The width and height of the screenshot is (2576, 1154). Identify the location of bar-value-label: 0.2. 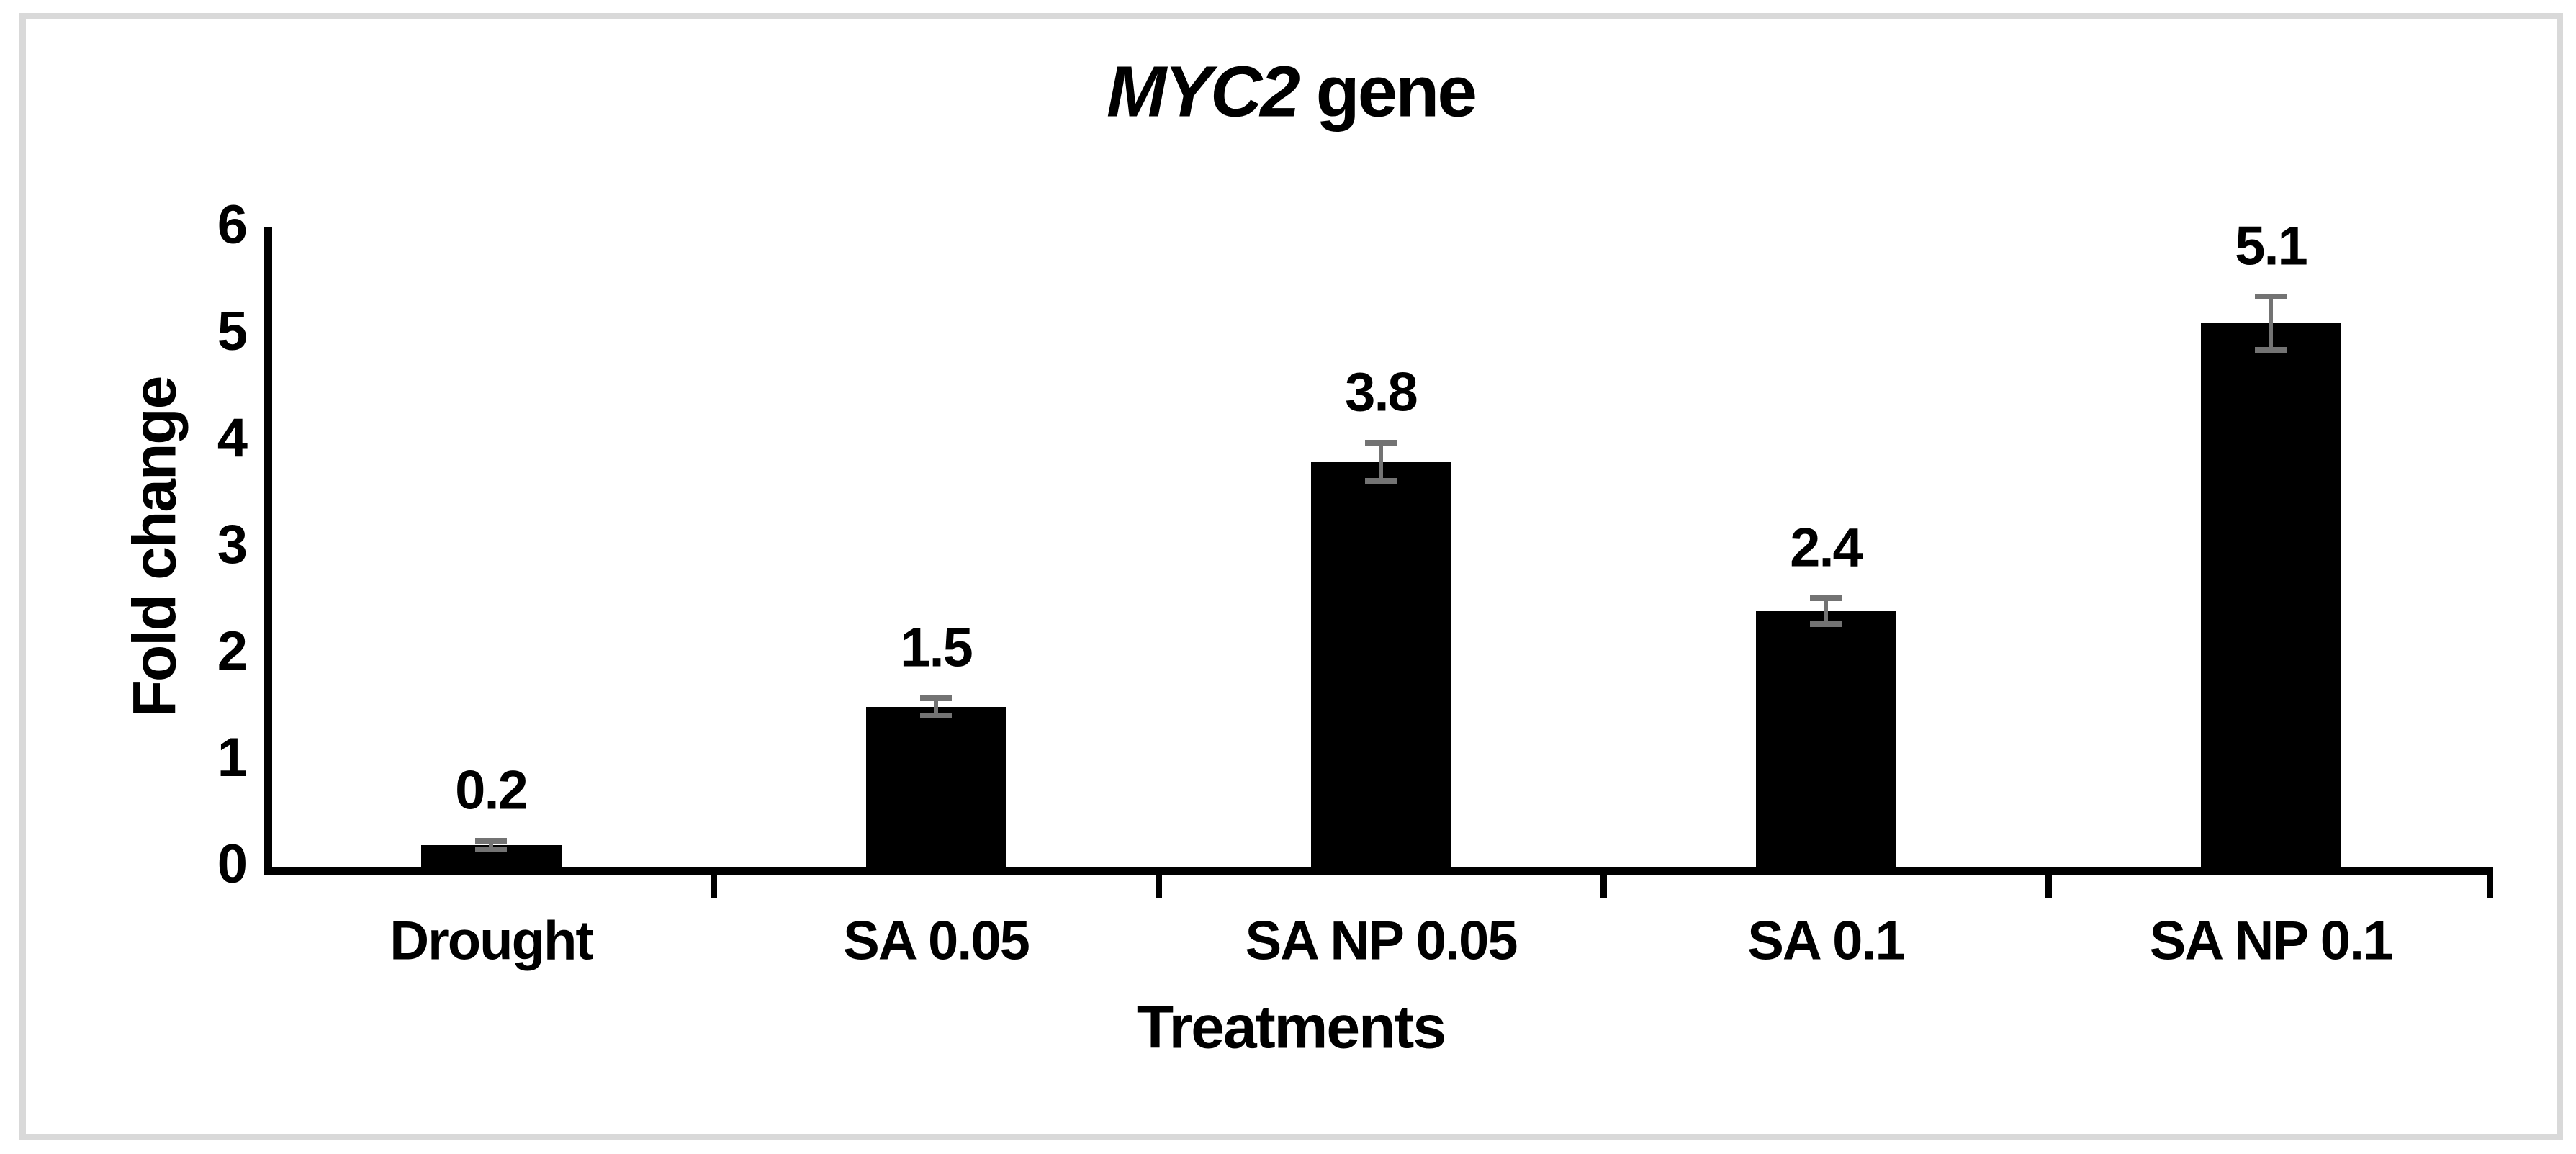
(491, 790).